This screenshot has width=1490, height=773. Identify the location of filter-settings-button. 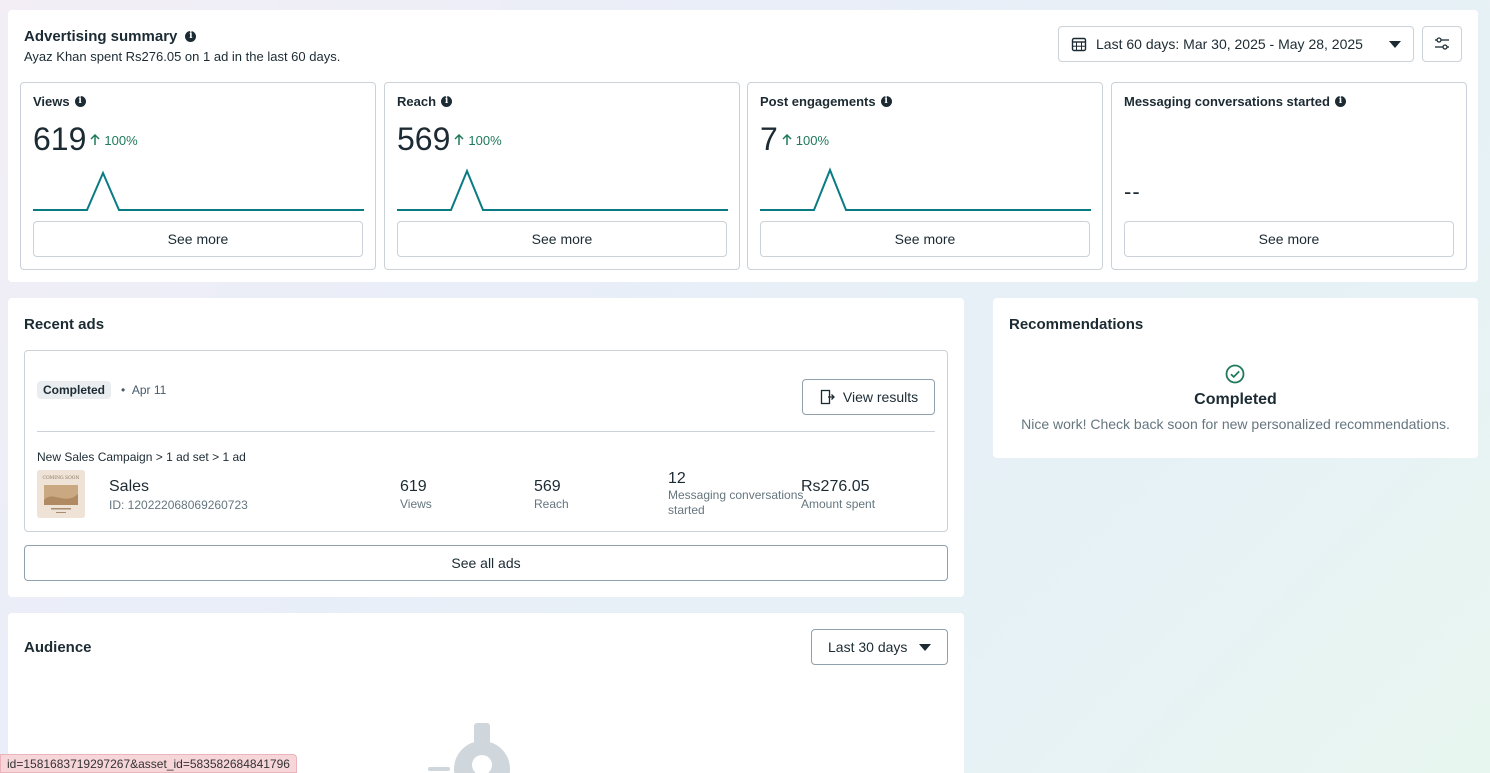
(1442, 44).